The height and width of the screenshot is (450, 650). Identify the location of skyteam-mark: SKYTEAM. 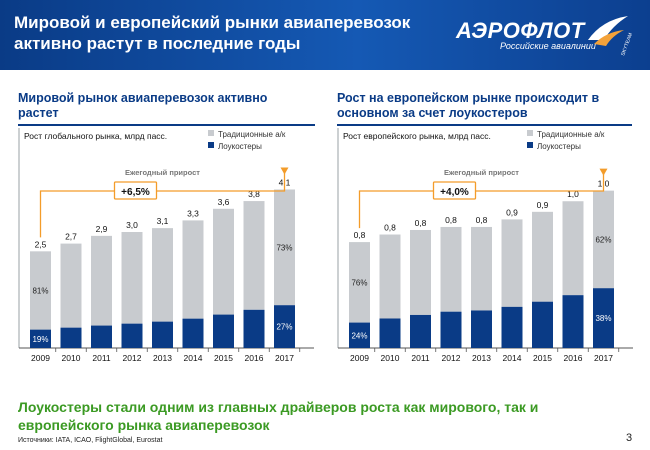
(627, 44).